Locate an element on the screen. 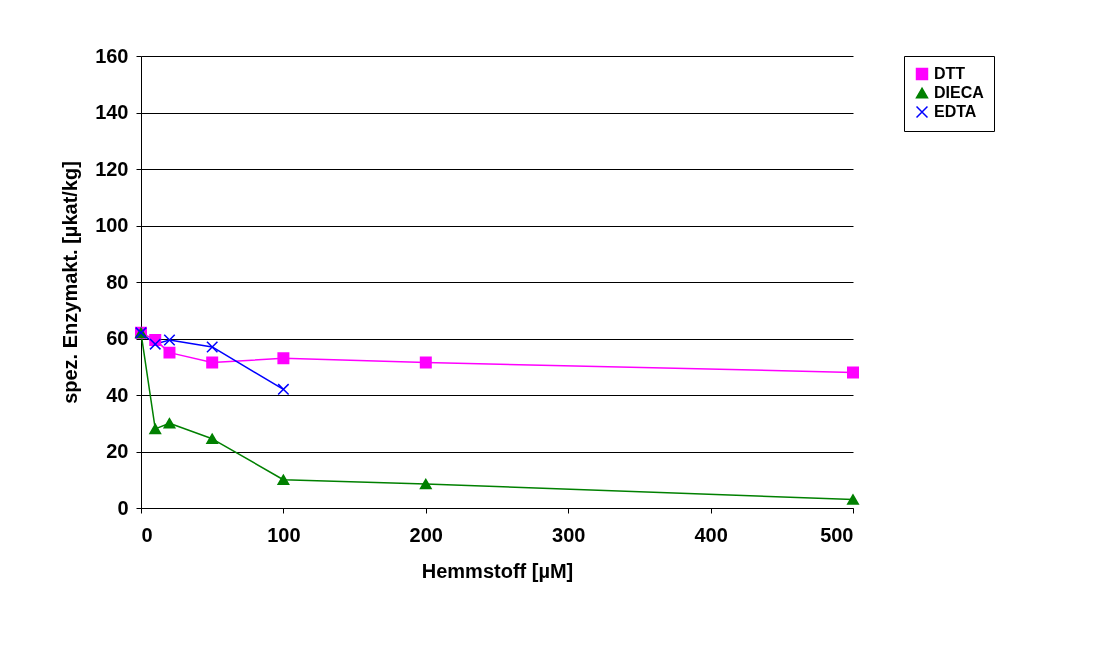 The height and width of the screenshot is (664, 1094). x-tick-label: 100 is located at coordinates (284, 534).